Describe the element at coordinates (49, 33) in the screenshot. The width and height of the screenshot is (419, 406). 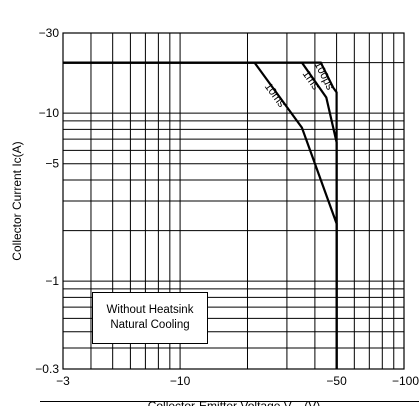
I see `y-tick-label: −30` at that location.